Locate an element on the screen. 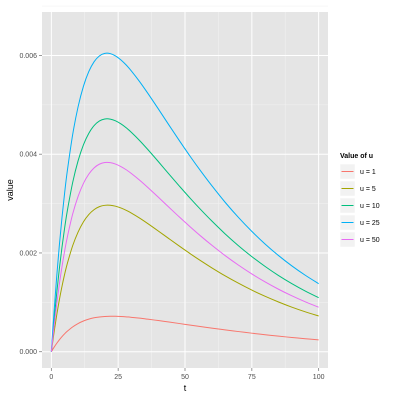 The image size is (400, 400). legend-items: u = 1 u = 5 u = 10 u = 25 u = 50 is located at coordinates (359, 205).